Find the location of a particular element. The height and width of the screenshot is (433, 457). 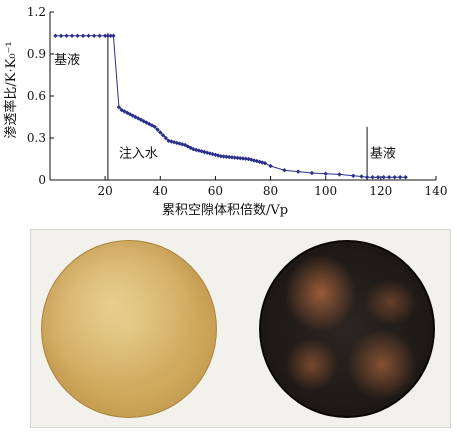

x-axis-label: 累积空隙体积倍数/Vp is located at coordinates (225, 210).